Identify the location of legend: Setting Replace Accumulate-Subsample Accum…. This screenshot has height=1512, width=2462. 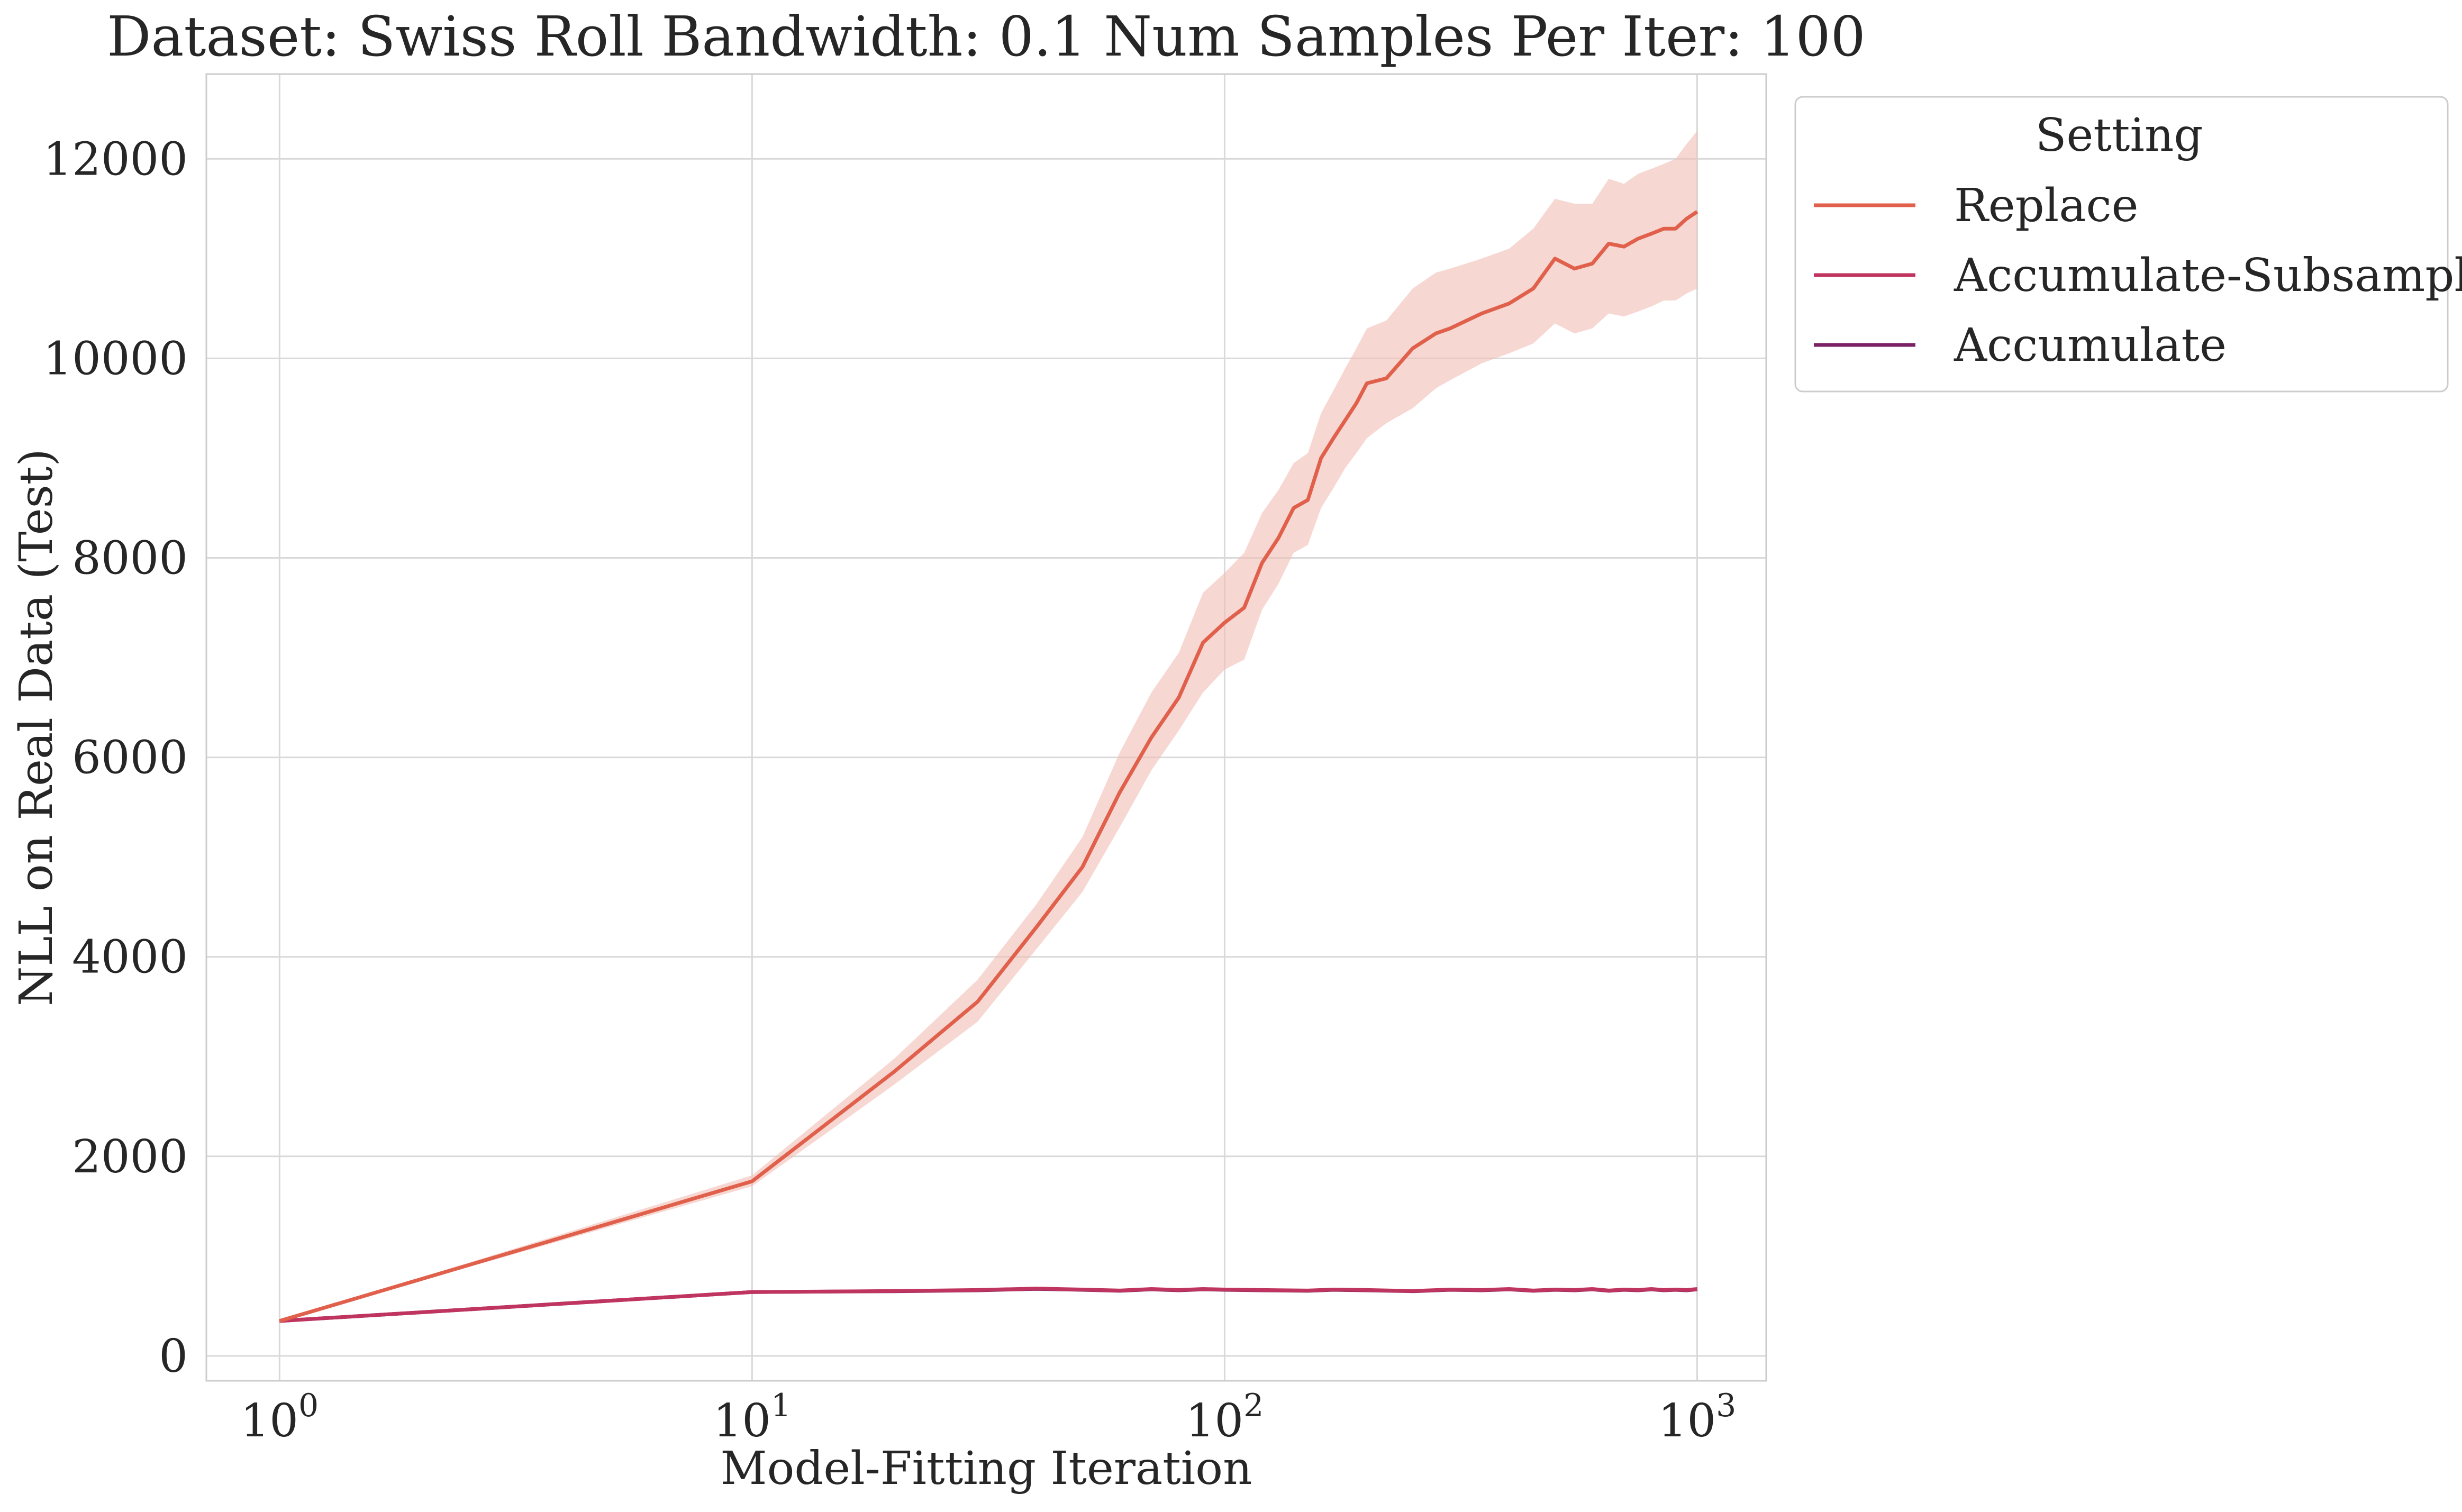
(2128, 245).